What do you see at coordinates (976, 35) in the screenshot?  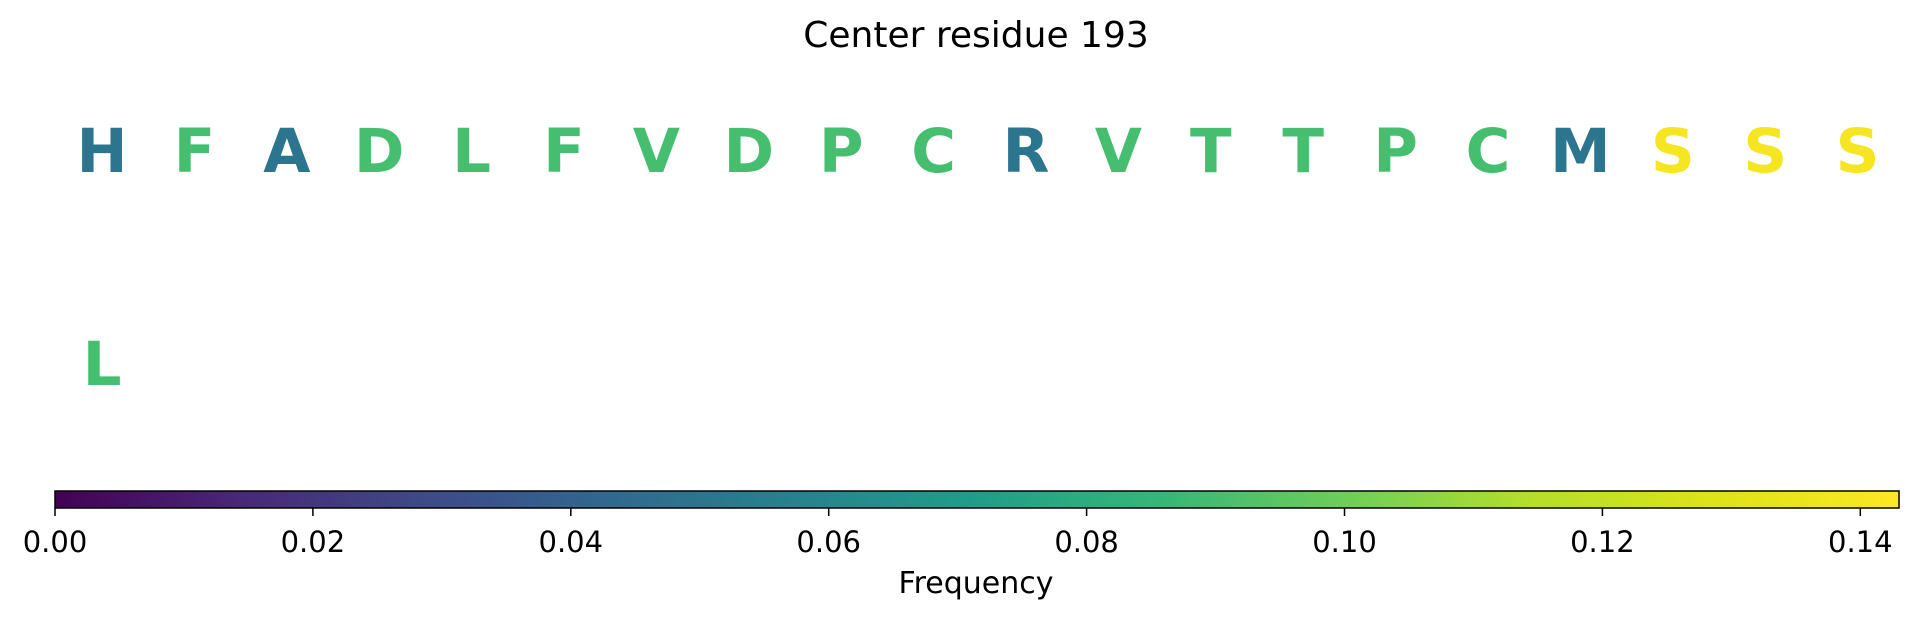 I see `chart-title: Center residue 193` at bounding box center [976, 35].